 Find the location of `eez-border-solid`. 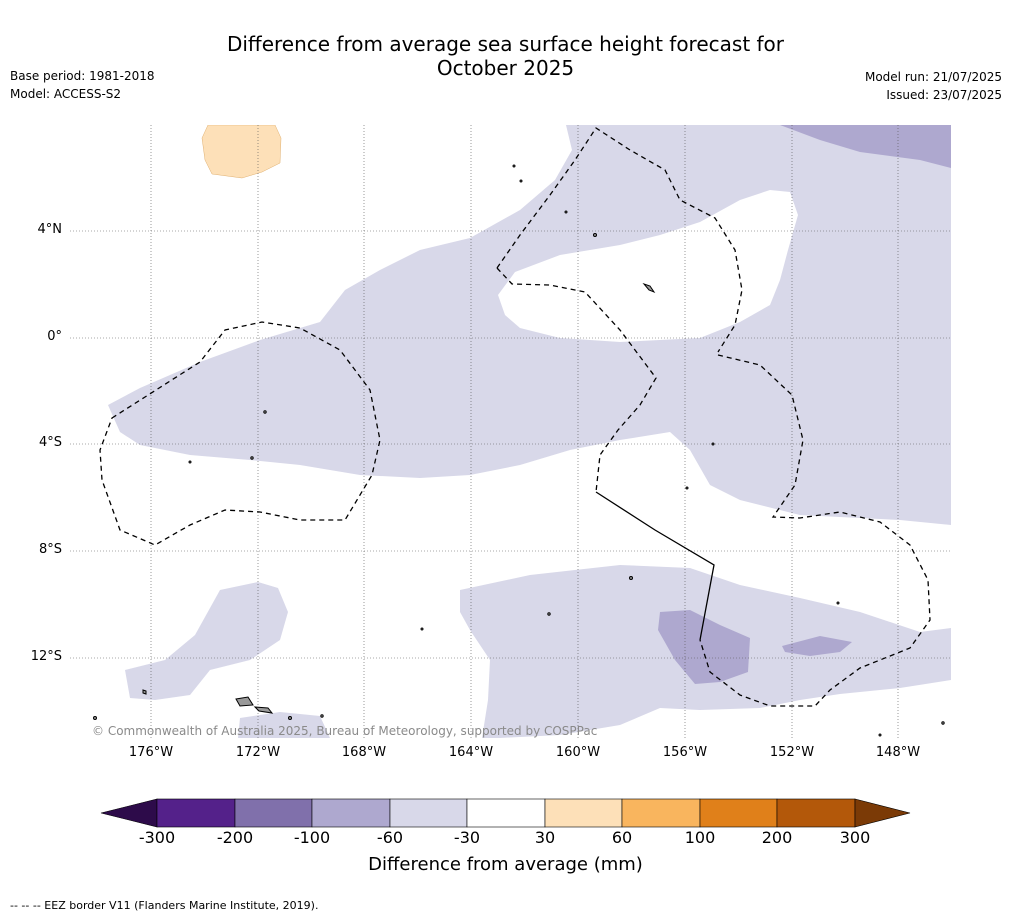

eez-border-solid is located at coordinates (655, 566).